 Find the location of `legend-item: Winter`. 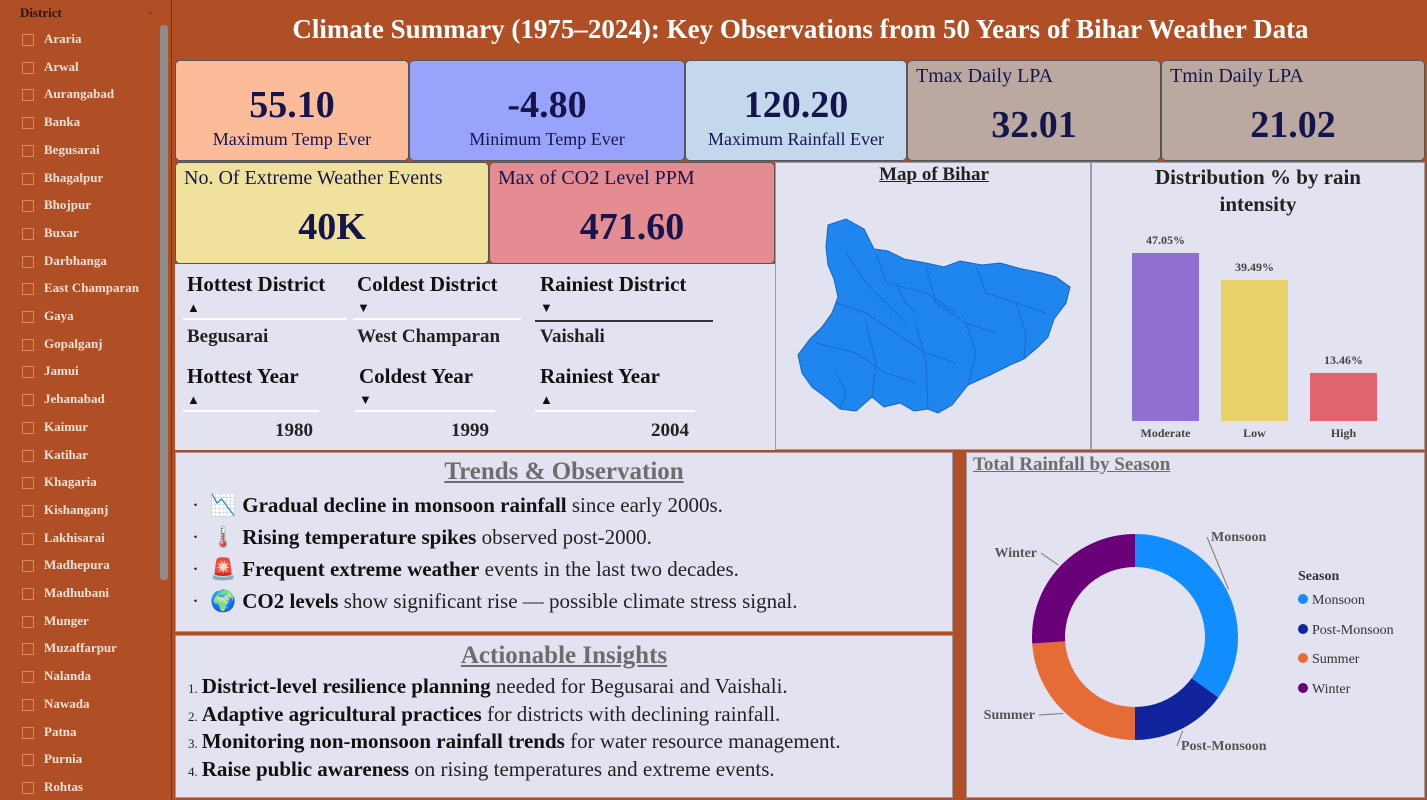

legend-item: Winter is located at coordinates (1324, 690).